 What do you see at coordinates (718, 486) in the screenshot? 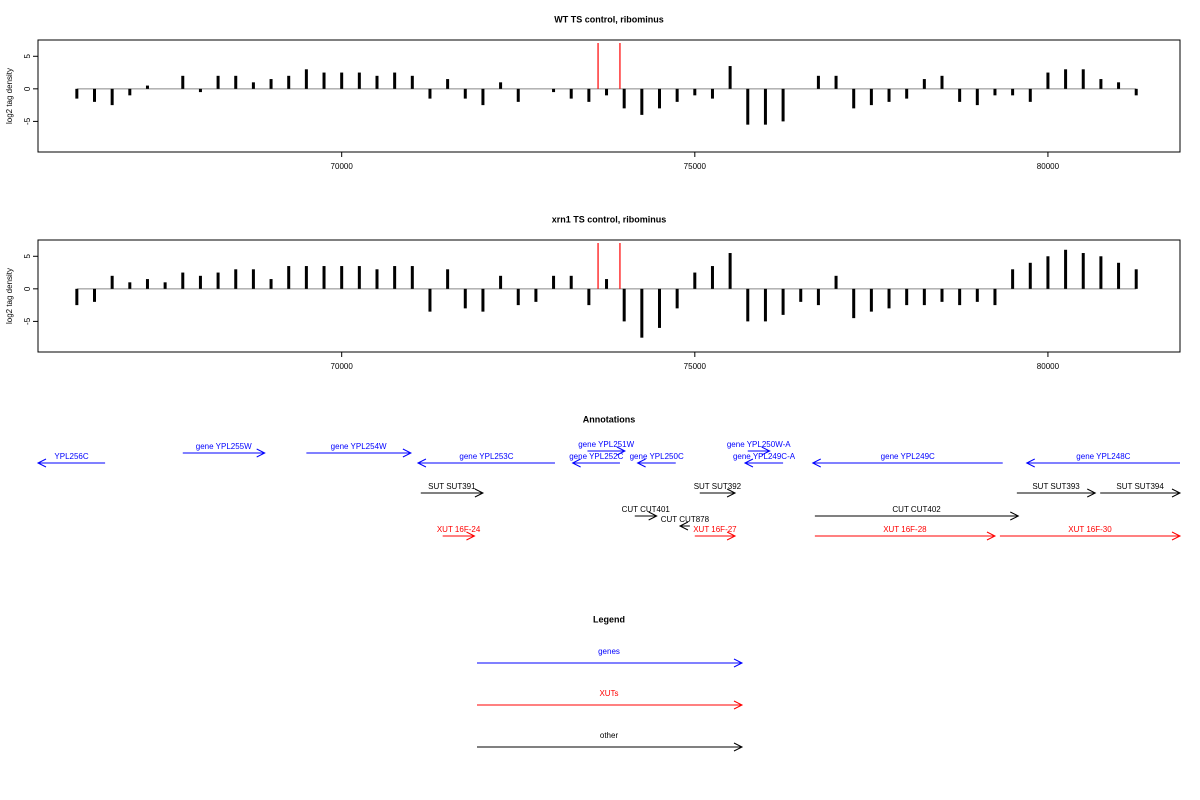
I see `feature-label: SUT SUT392` at bounding box center [718, 486].